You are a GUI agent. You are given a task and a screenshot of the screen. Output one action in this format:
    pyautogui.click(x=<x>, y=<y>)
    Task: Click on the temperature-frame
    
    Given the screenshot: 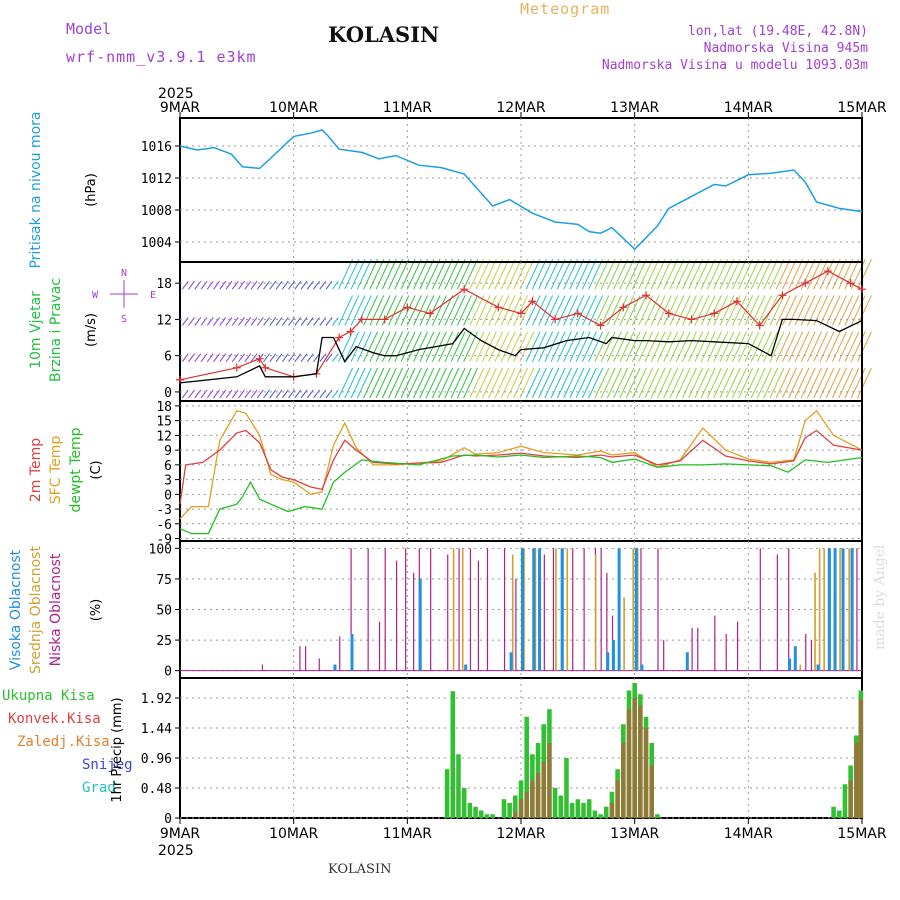 What is the action you would take?
    pyautogui.click(x=521, y=471)
    